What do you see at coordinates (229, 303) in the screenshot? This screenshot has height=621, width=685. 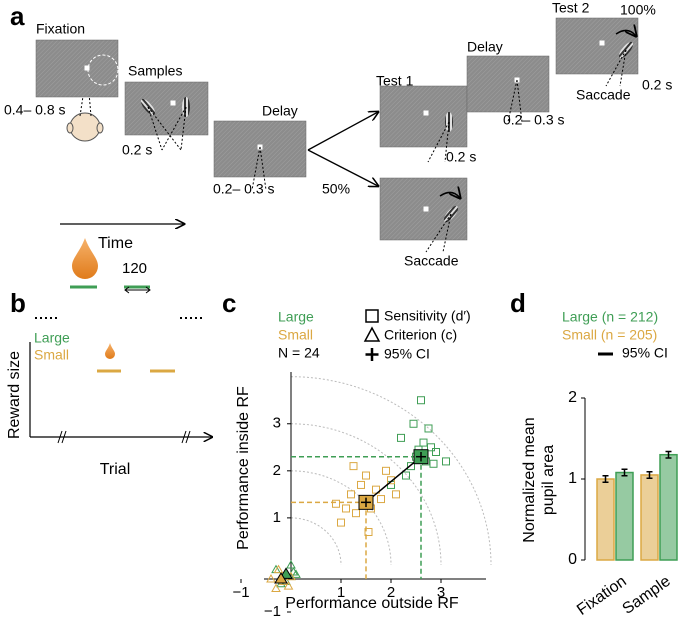 I see `panel-label: c` at bounding box center [229, 303].